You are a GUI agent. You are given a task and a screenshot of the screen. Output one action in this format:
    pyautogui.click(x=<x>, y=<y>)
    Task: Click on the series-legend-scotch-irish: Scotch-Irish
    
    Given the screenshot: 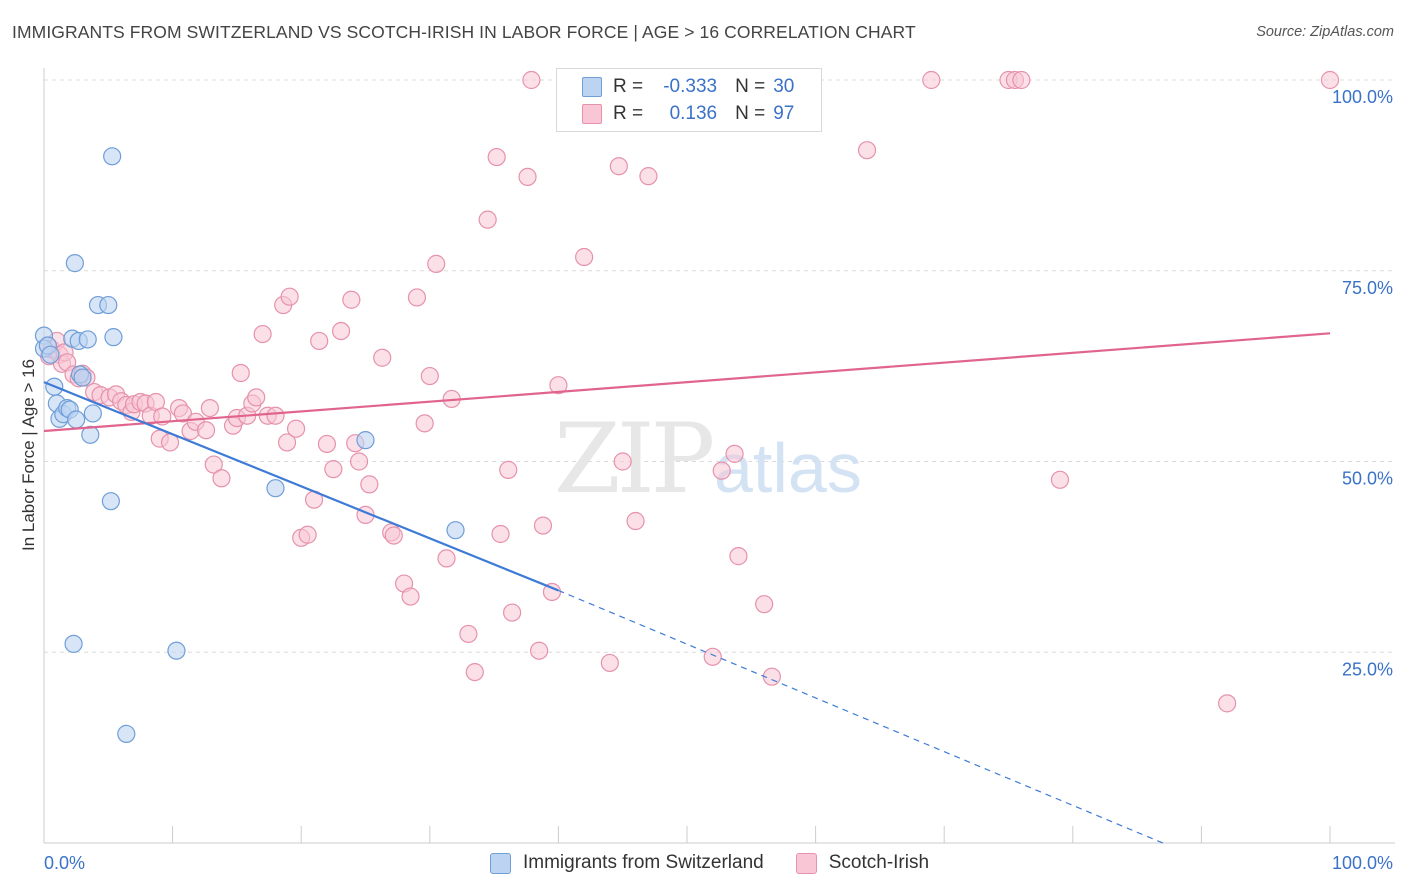 What is the action you would take?
    pyautogui.click(x=862, y=863)
    